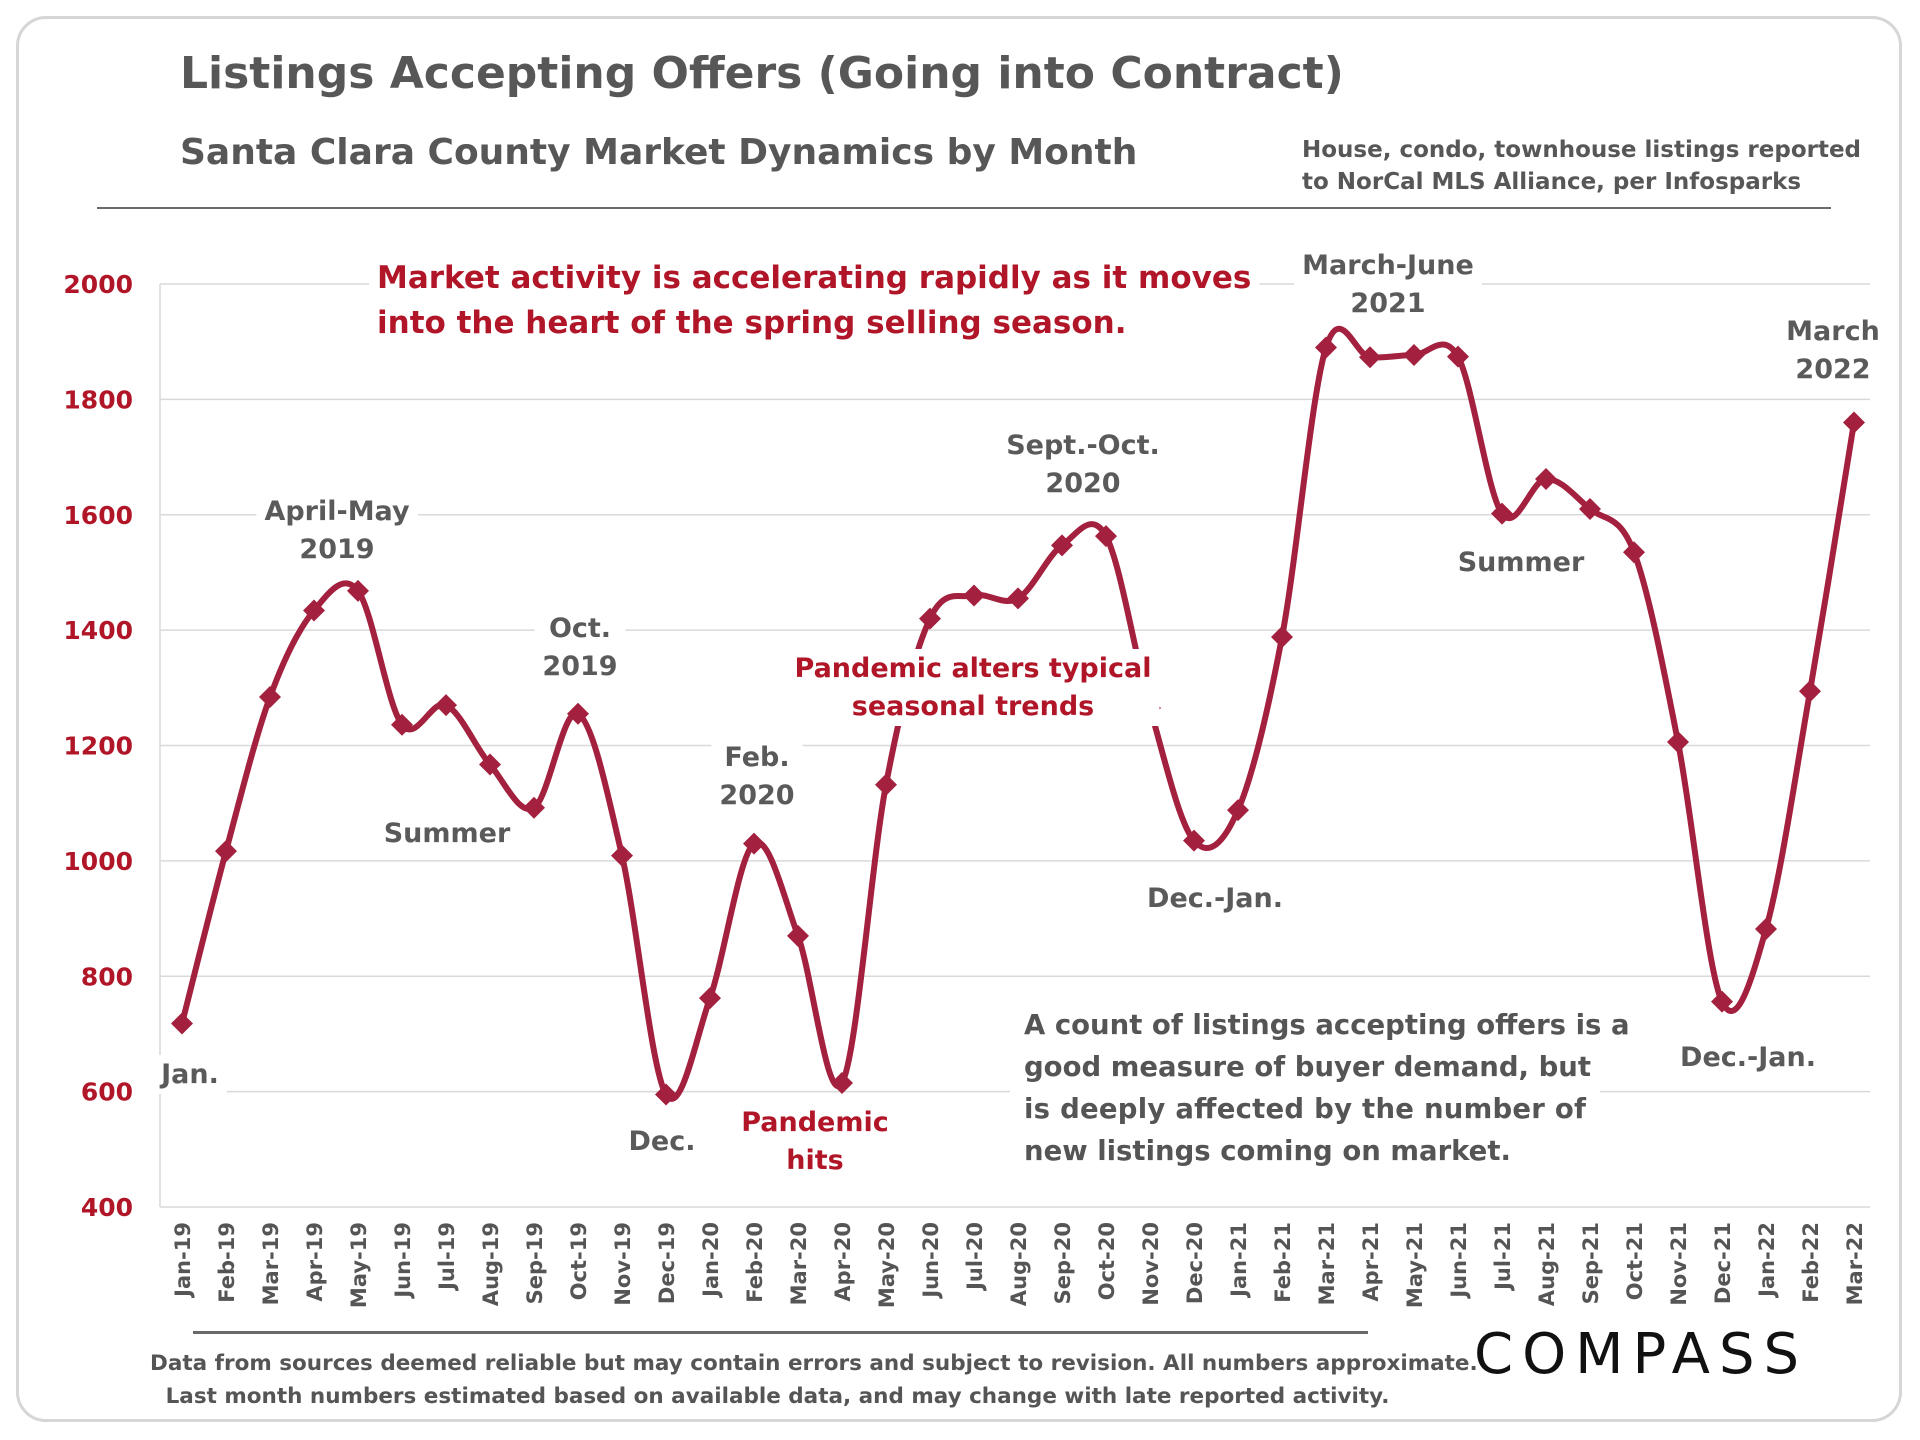 This screenshot has width=1920, height=1440. What do you see at coordinates (183, 1260) in the screenshot?
I see `x-tick-label: Jan-19` at bounding box center [183, 1260].